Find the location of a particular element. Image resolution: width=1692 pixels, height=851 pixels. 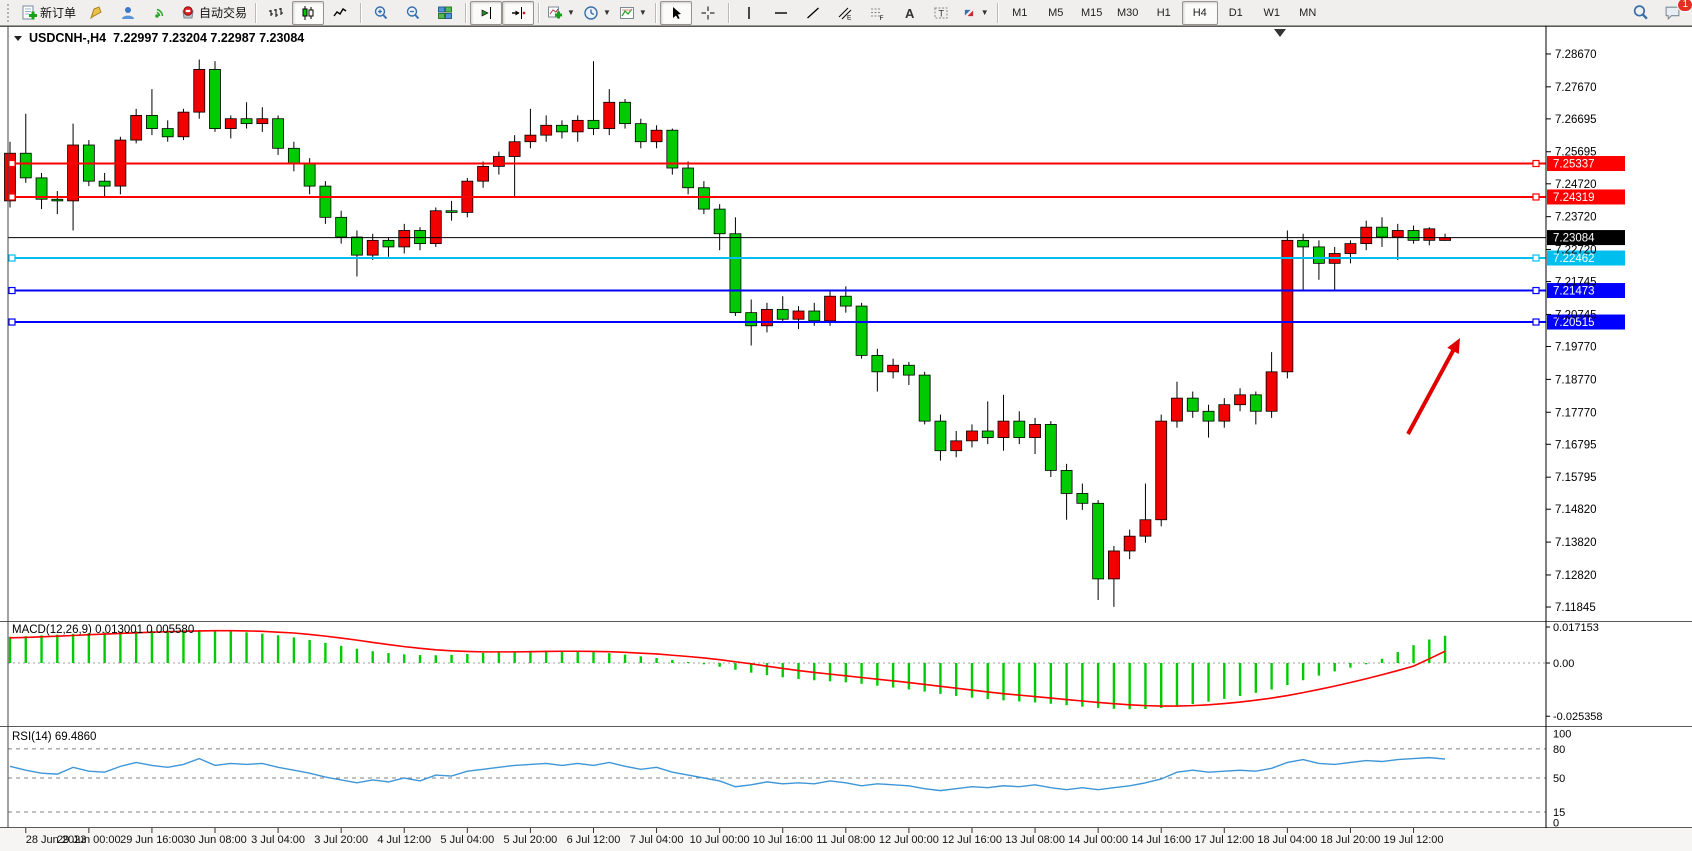

search-button is located at coordinates (1640, 13).